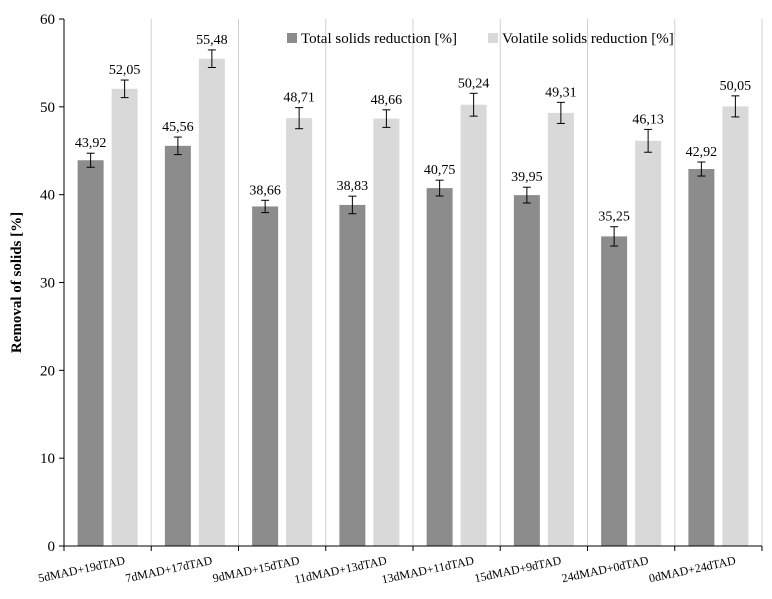  What do you see at coordinates (527, 177) in the screenshot?
I see `data-label: 39,95` at bounding box center [527, 177].